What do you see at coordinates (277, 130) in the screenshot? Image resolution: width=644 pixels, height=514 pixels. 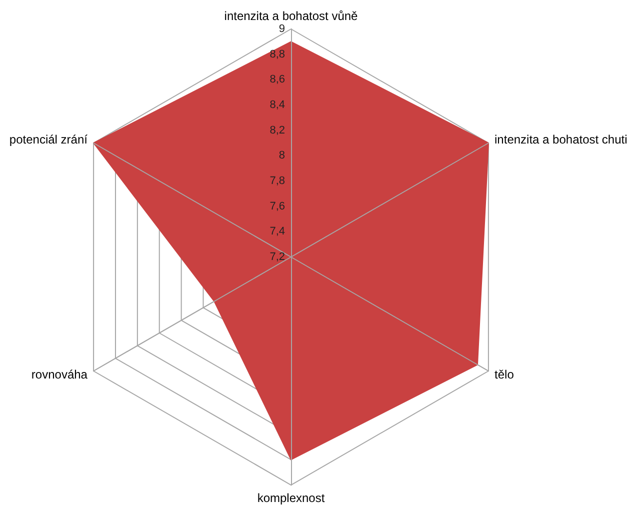 I see `y-tick-label: 8,2` at bounding box center [277, 130].